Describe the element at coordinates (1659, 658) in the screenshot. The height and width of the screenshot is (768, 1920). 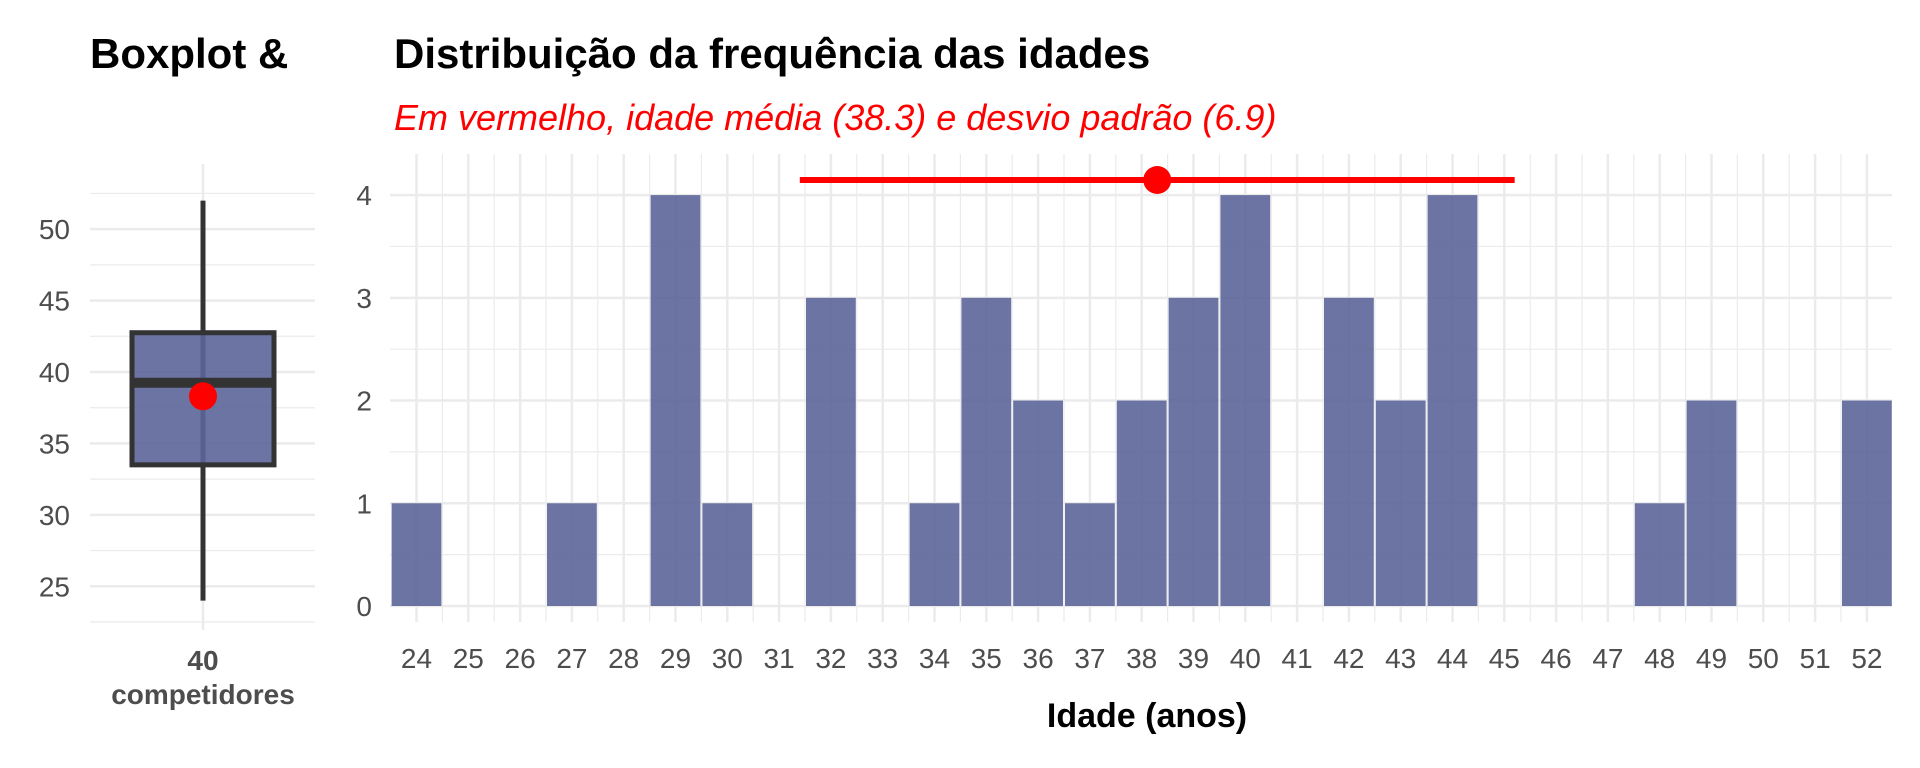
I see `hist-x-tick-label: 48` at that location.